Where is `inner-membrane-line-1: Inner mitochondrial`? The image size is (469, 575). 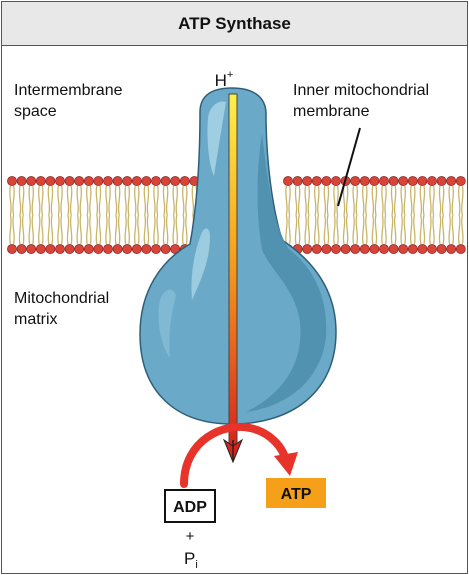 inner-membrane-line-1: Inner mitochondrial is located at coordinates (361, 90).